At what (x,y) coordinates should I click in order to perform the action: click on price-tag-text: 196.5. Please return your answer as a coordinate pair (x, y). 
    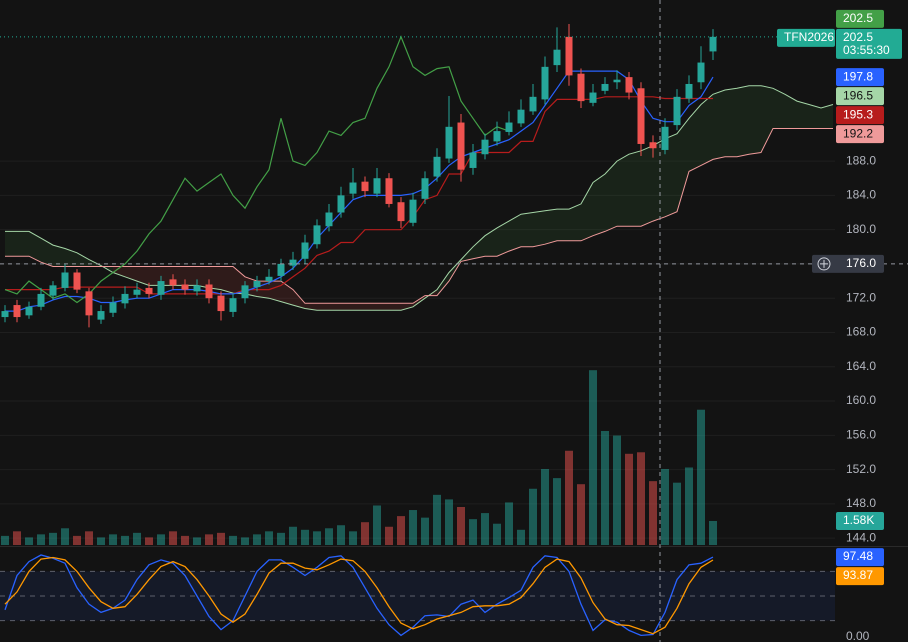
    Looking at the image, I should click on (858, 95).